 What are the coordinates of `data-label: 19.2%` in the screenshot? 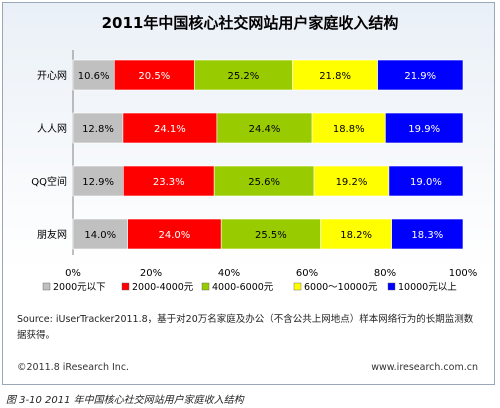 It's located at (352, 182).